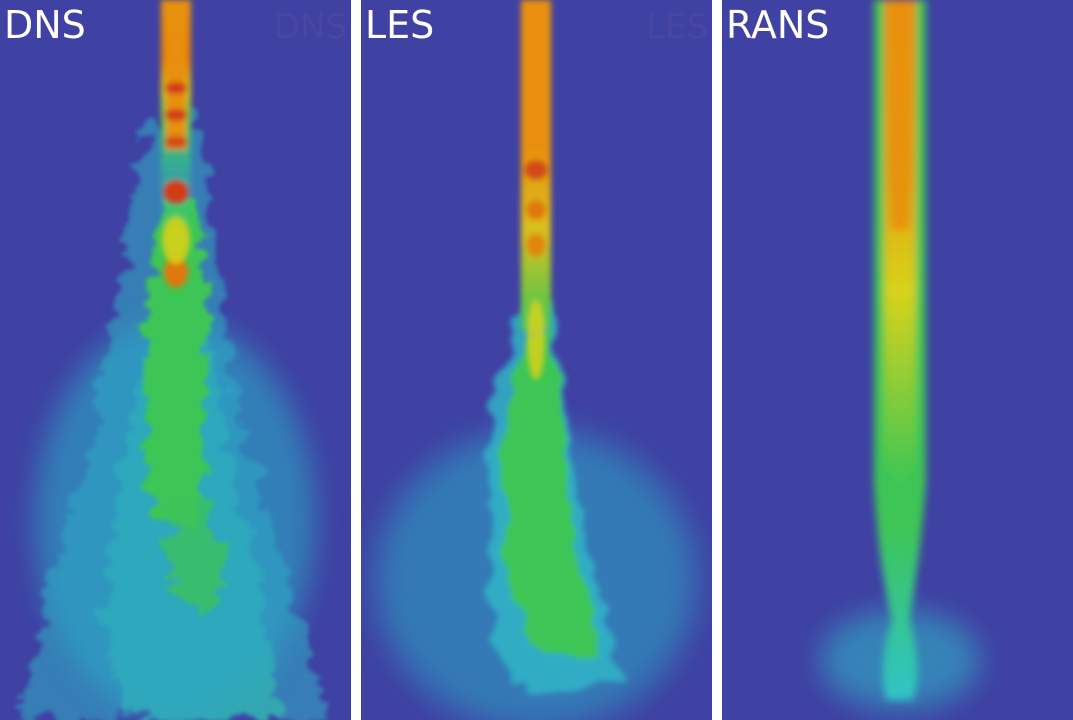  What do you see at coordinates (310, 27) in the screenshot?
I see `panel-watermark-dns: DNS` at bounding box center [310, 27].